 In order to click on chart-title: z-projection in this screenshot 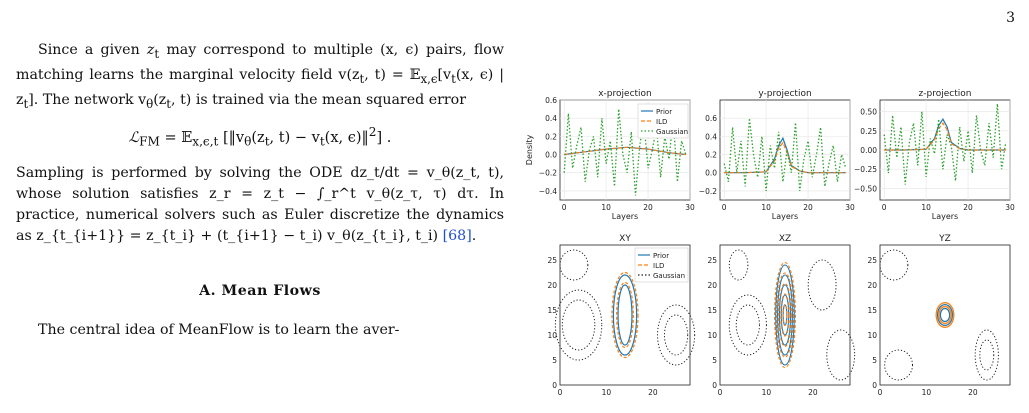, I will do `click(945, 94)`.